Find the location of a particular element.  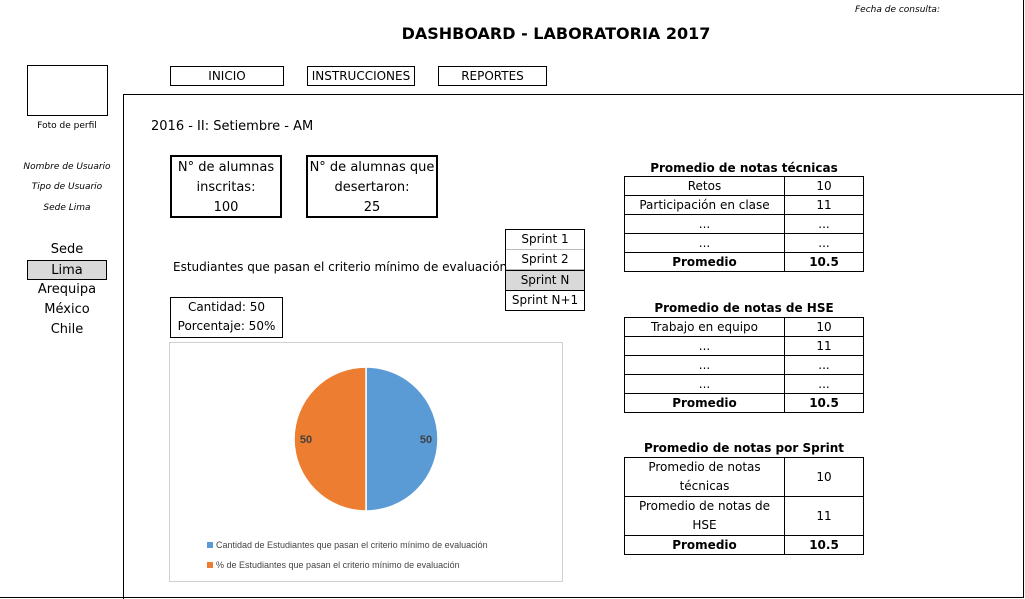

nav-reportes-button: REPORTES is located at coordinates (492, 76).